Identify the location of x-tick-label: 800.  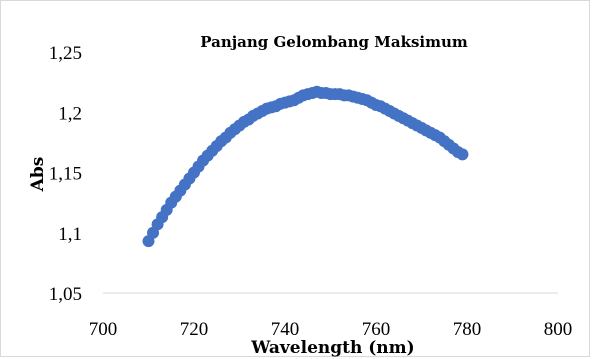
(558, 329).